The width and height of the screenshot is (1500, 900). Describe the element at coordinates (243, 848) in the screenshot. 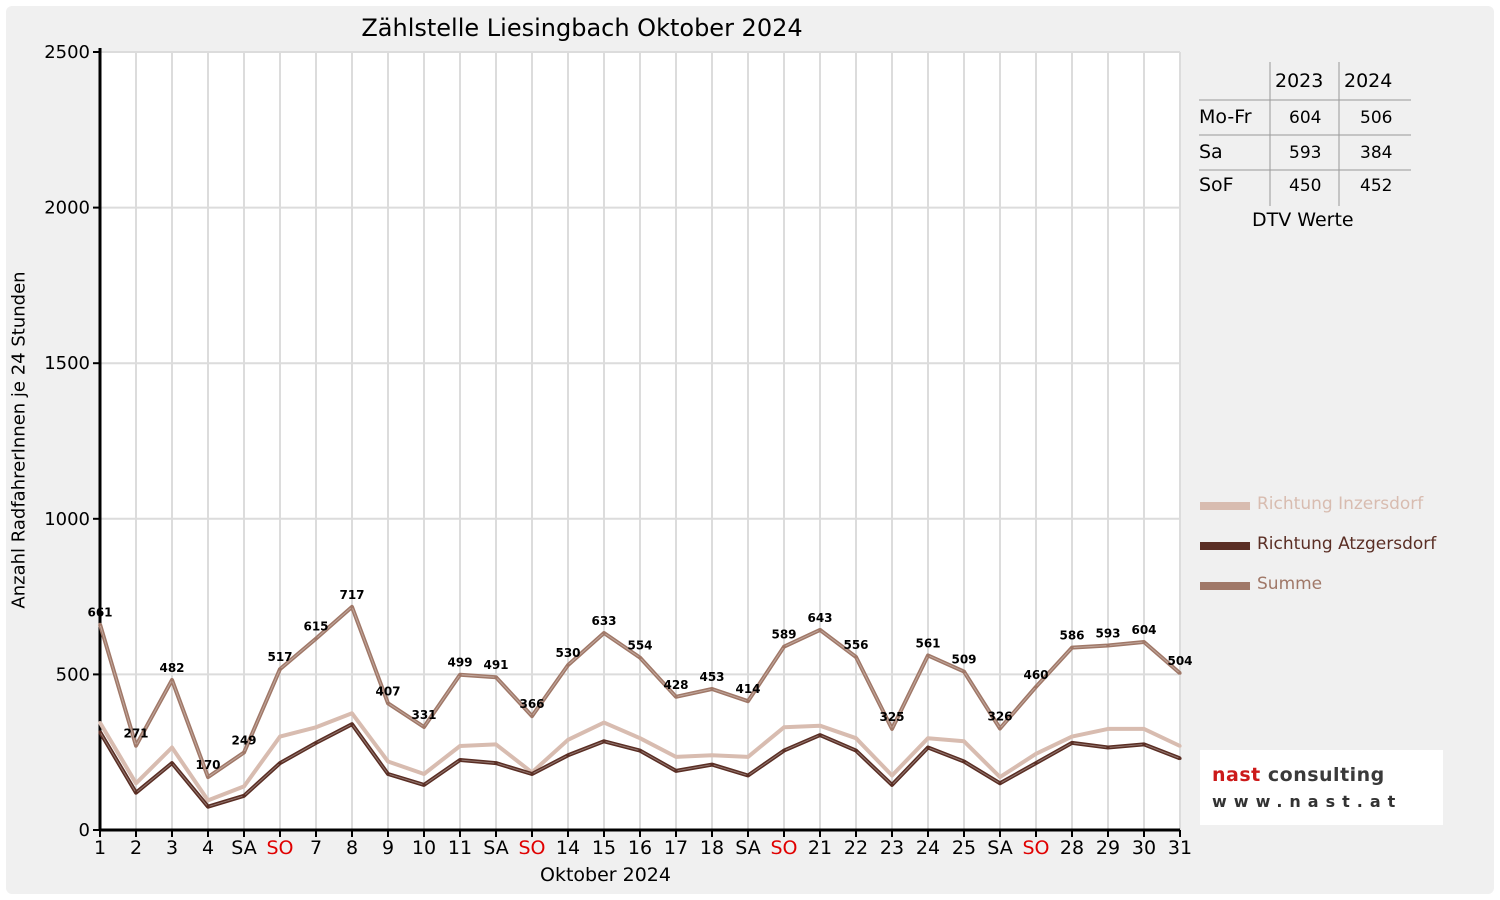

I see `x-tick-label: SA` at that location.